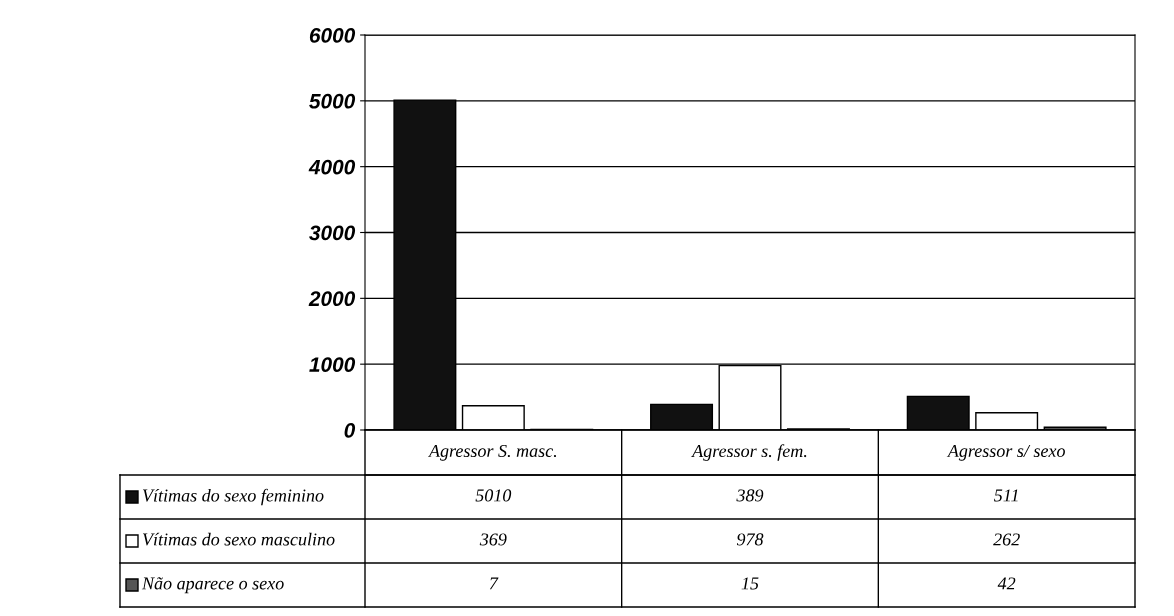 This screenshot has width=1174, height=616. Describe the element at coordinates (238, 539) in the screenshot. I see `legend-label: Vítimas do sexo masculino` at that location.